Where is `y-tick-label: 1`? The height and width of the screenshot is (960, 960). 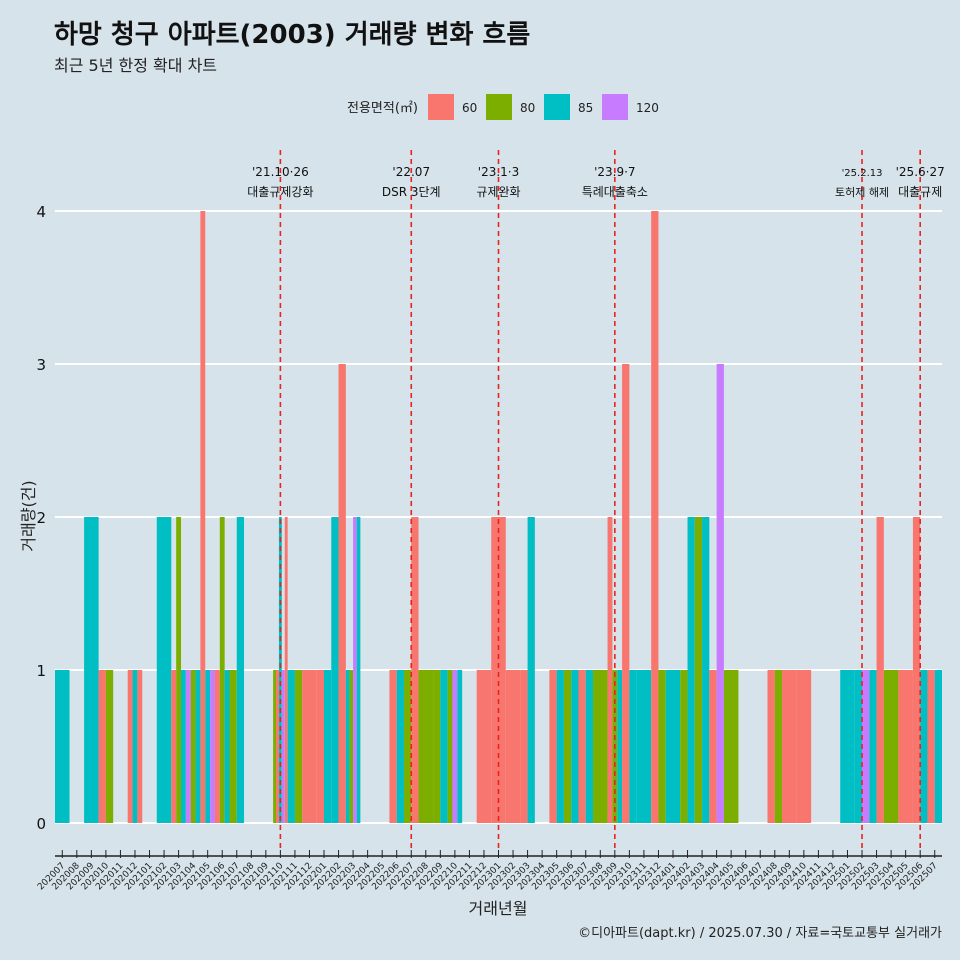 y-tick-label: 1 is located at coordinates (41, 671).